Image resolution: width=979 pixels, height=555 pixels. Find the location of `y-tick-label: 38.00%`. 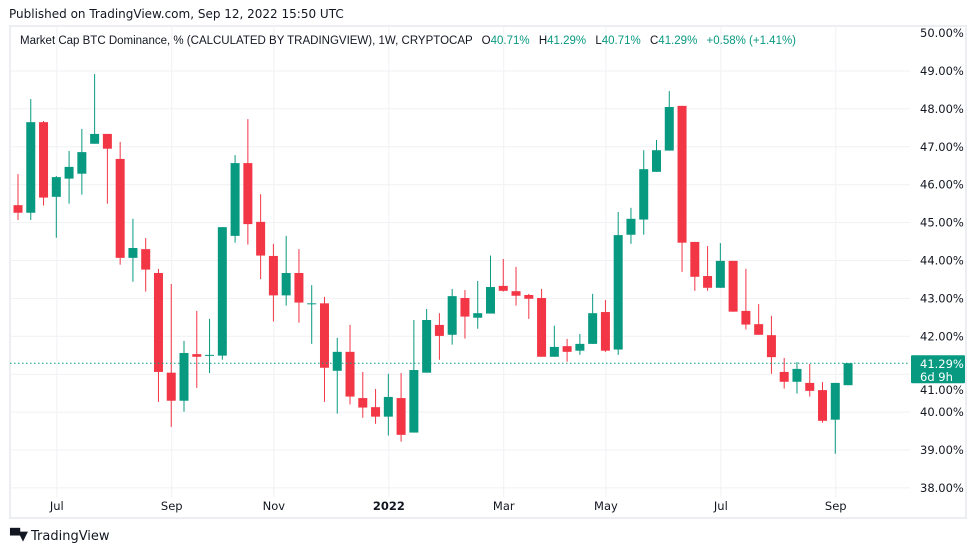

y-tick-label: 38.00% is located at coordinates (942, 488).